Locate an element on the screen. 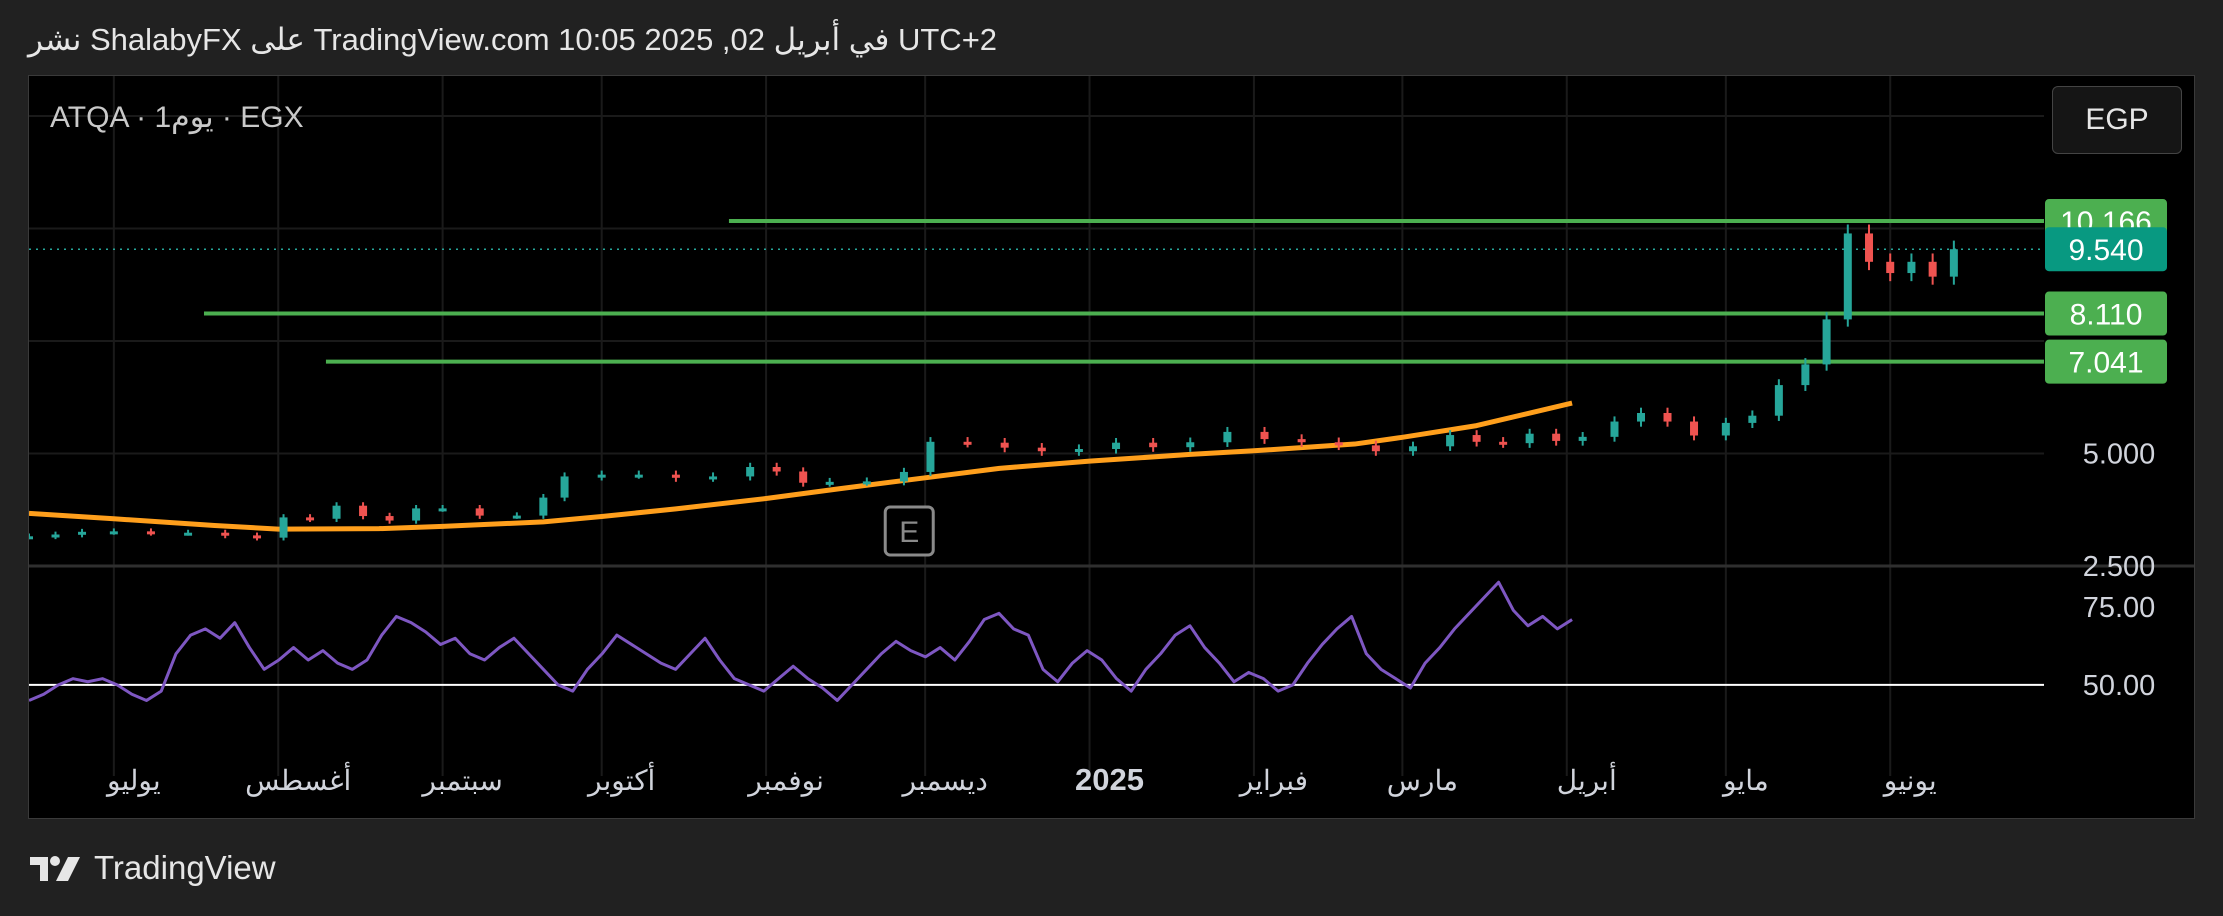 The image size is (2223, 916). price-badge-label: 7.041 is located at coordinates (2105, 363).